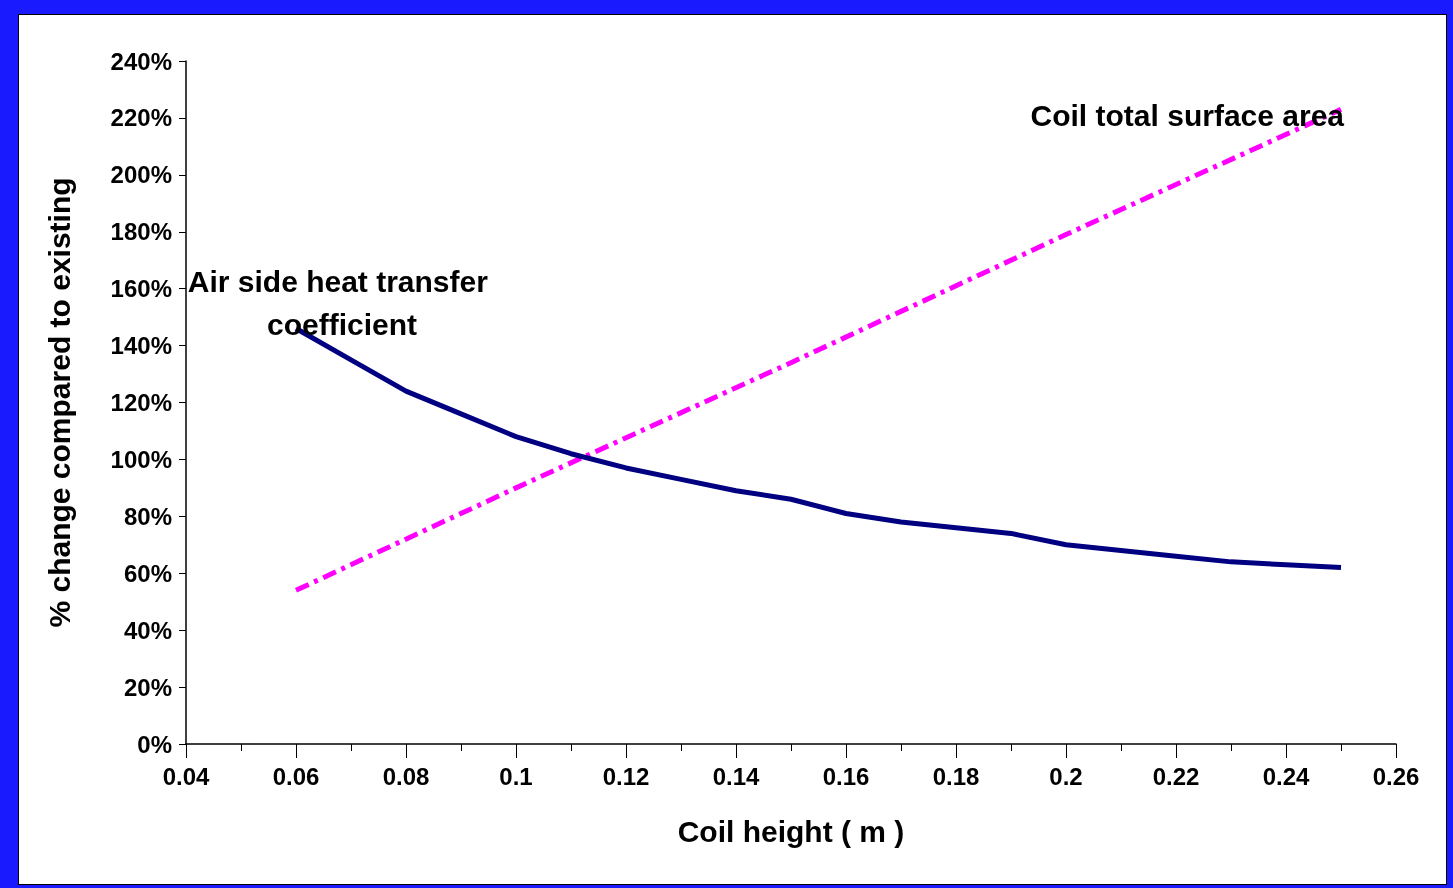 This screenshot has height=888, width=1453. I want to click on x-tick-label: 0.08, so click(406, 776).